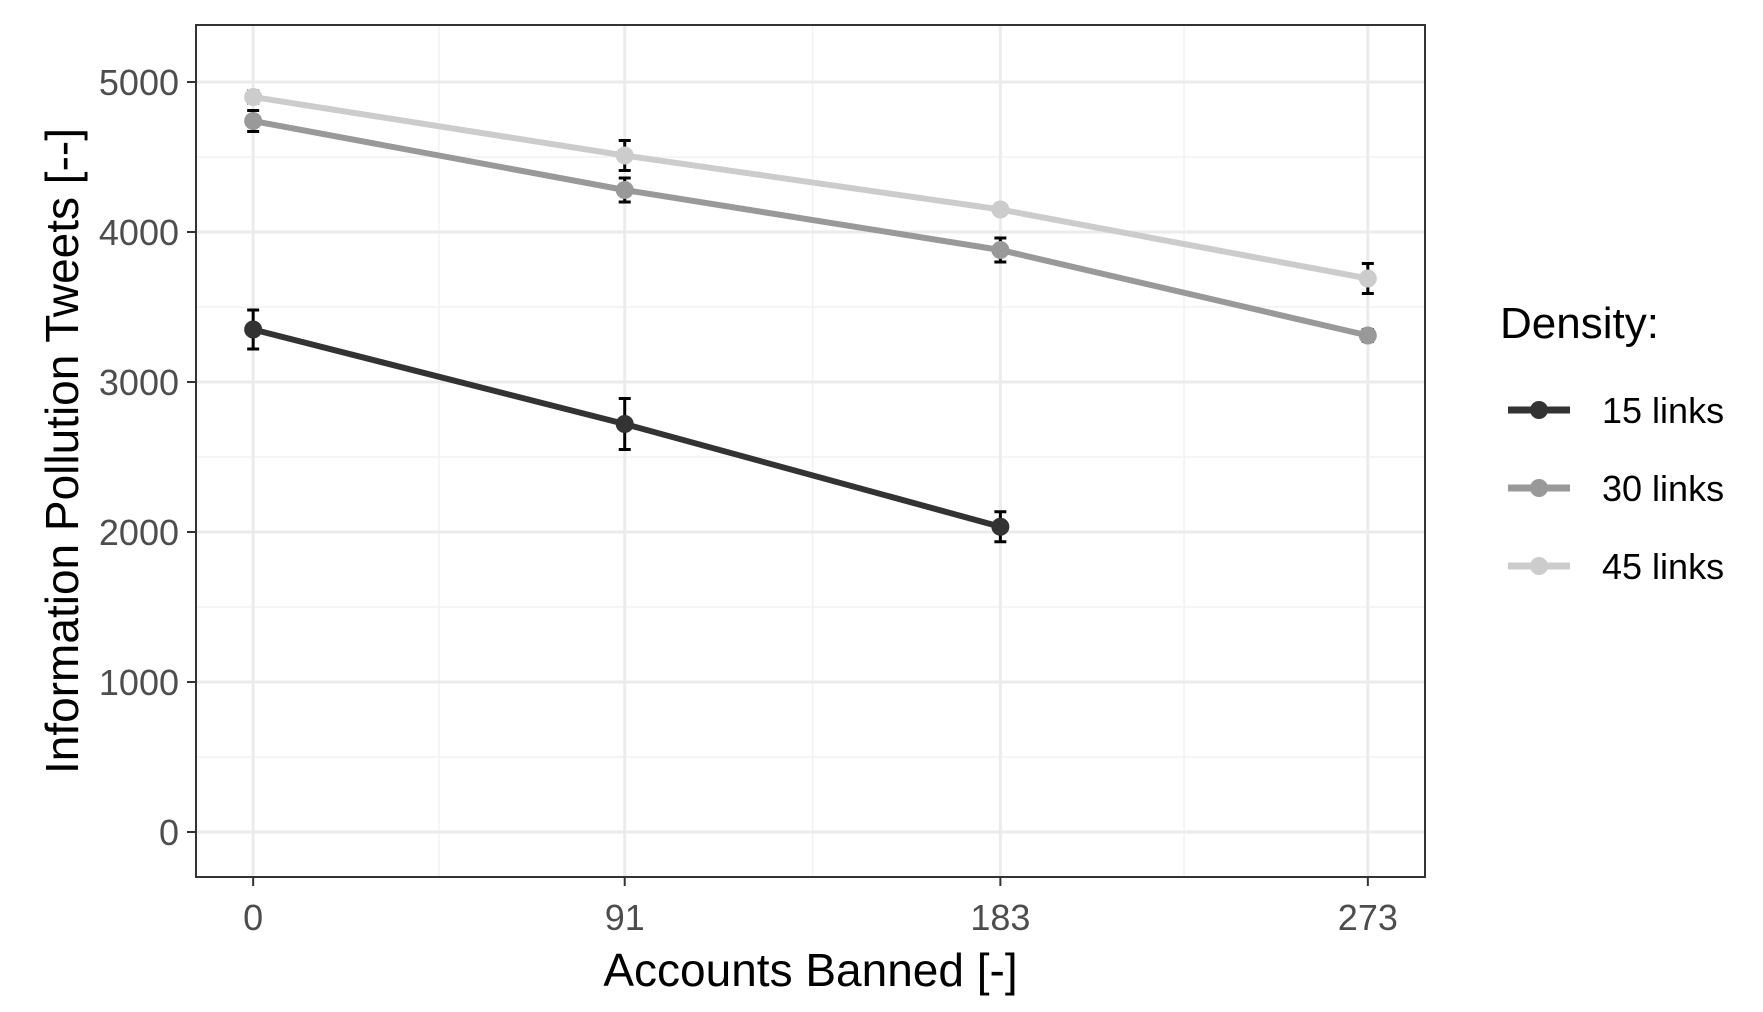  What do you see at coordinates (139, 82) in the screenshot?
I see `y-tick-label: 5000` at bounding box center [139, 82].